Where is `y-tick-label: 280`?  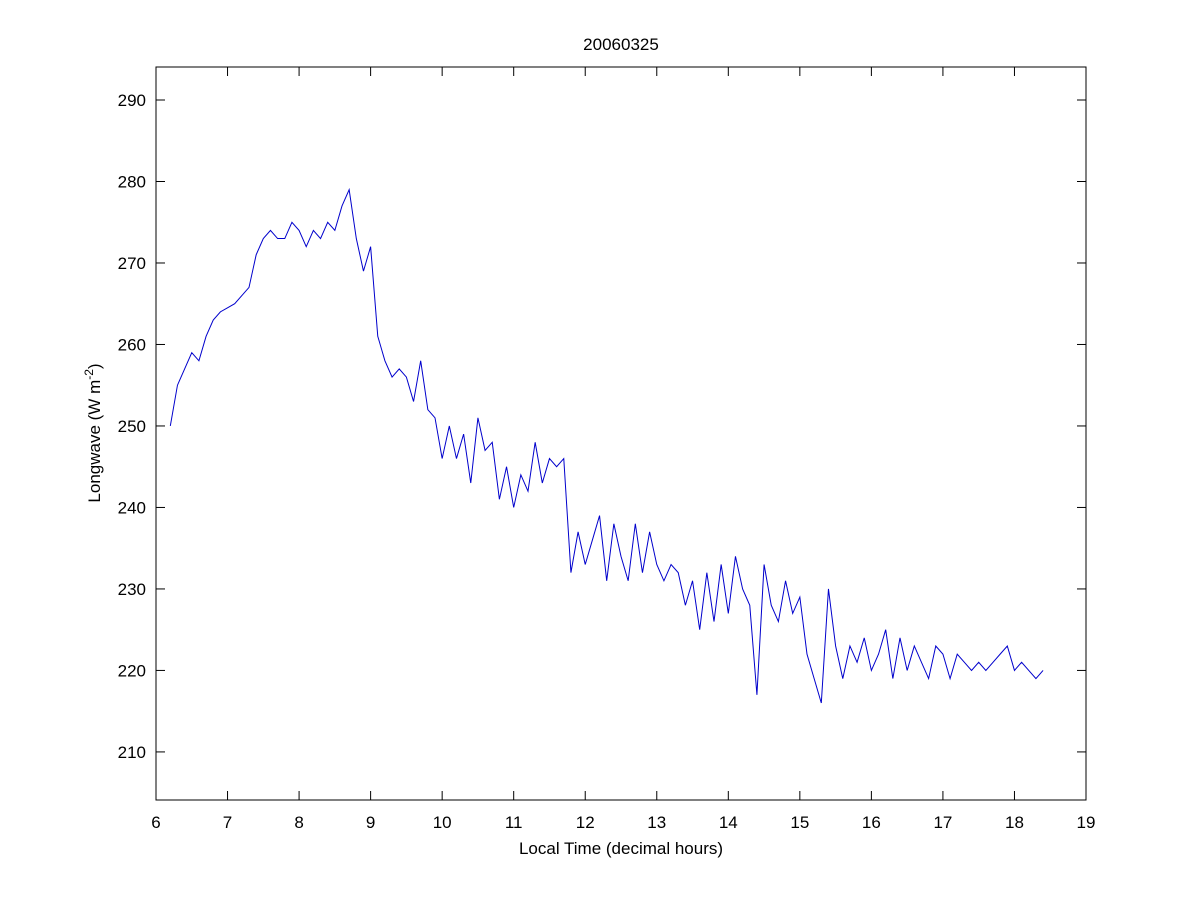
y-tick-label: 280 is located at coordinates (132, 181).